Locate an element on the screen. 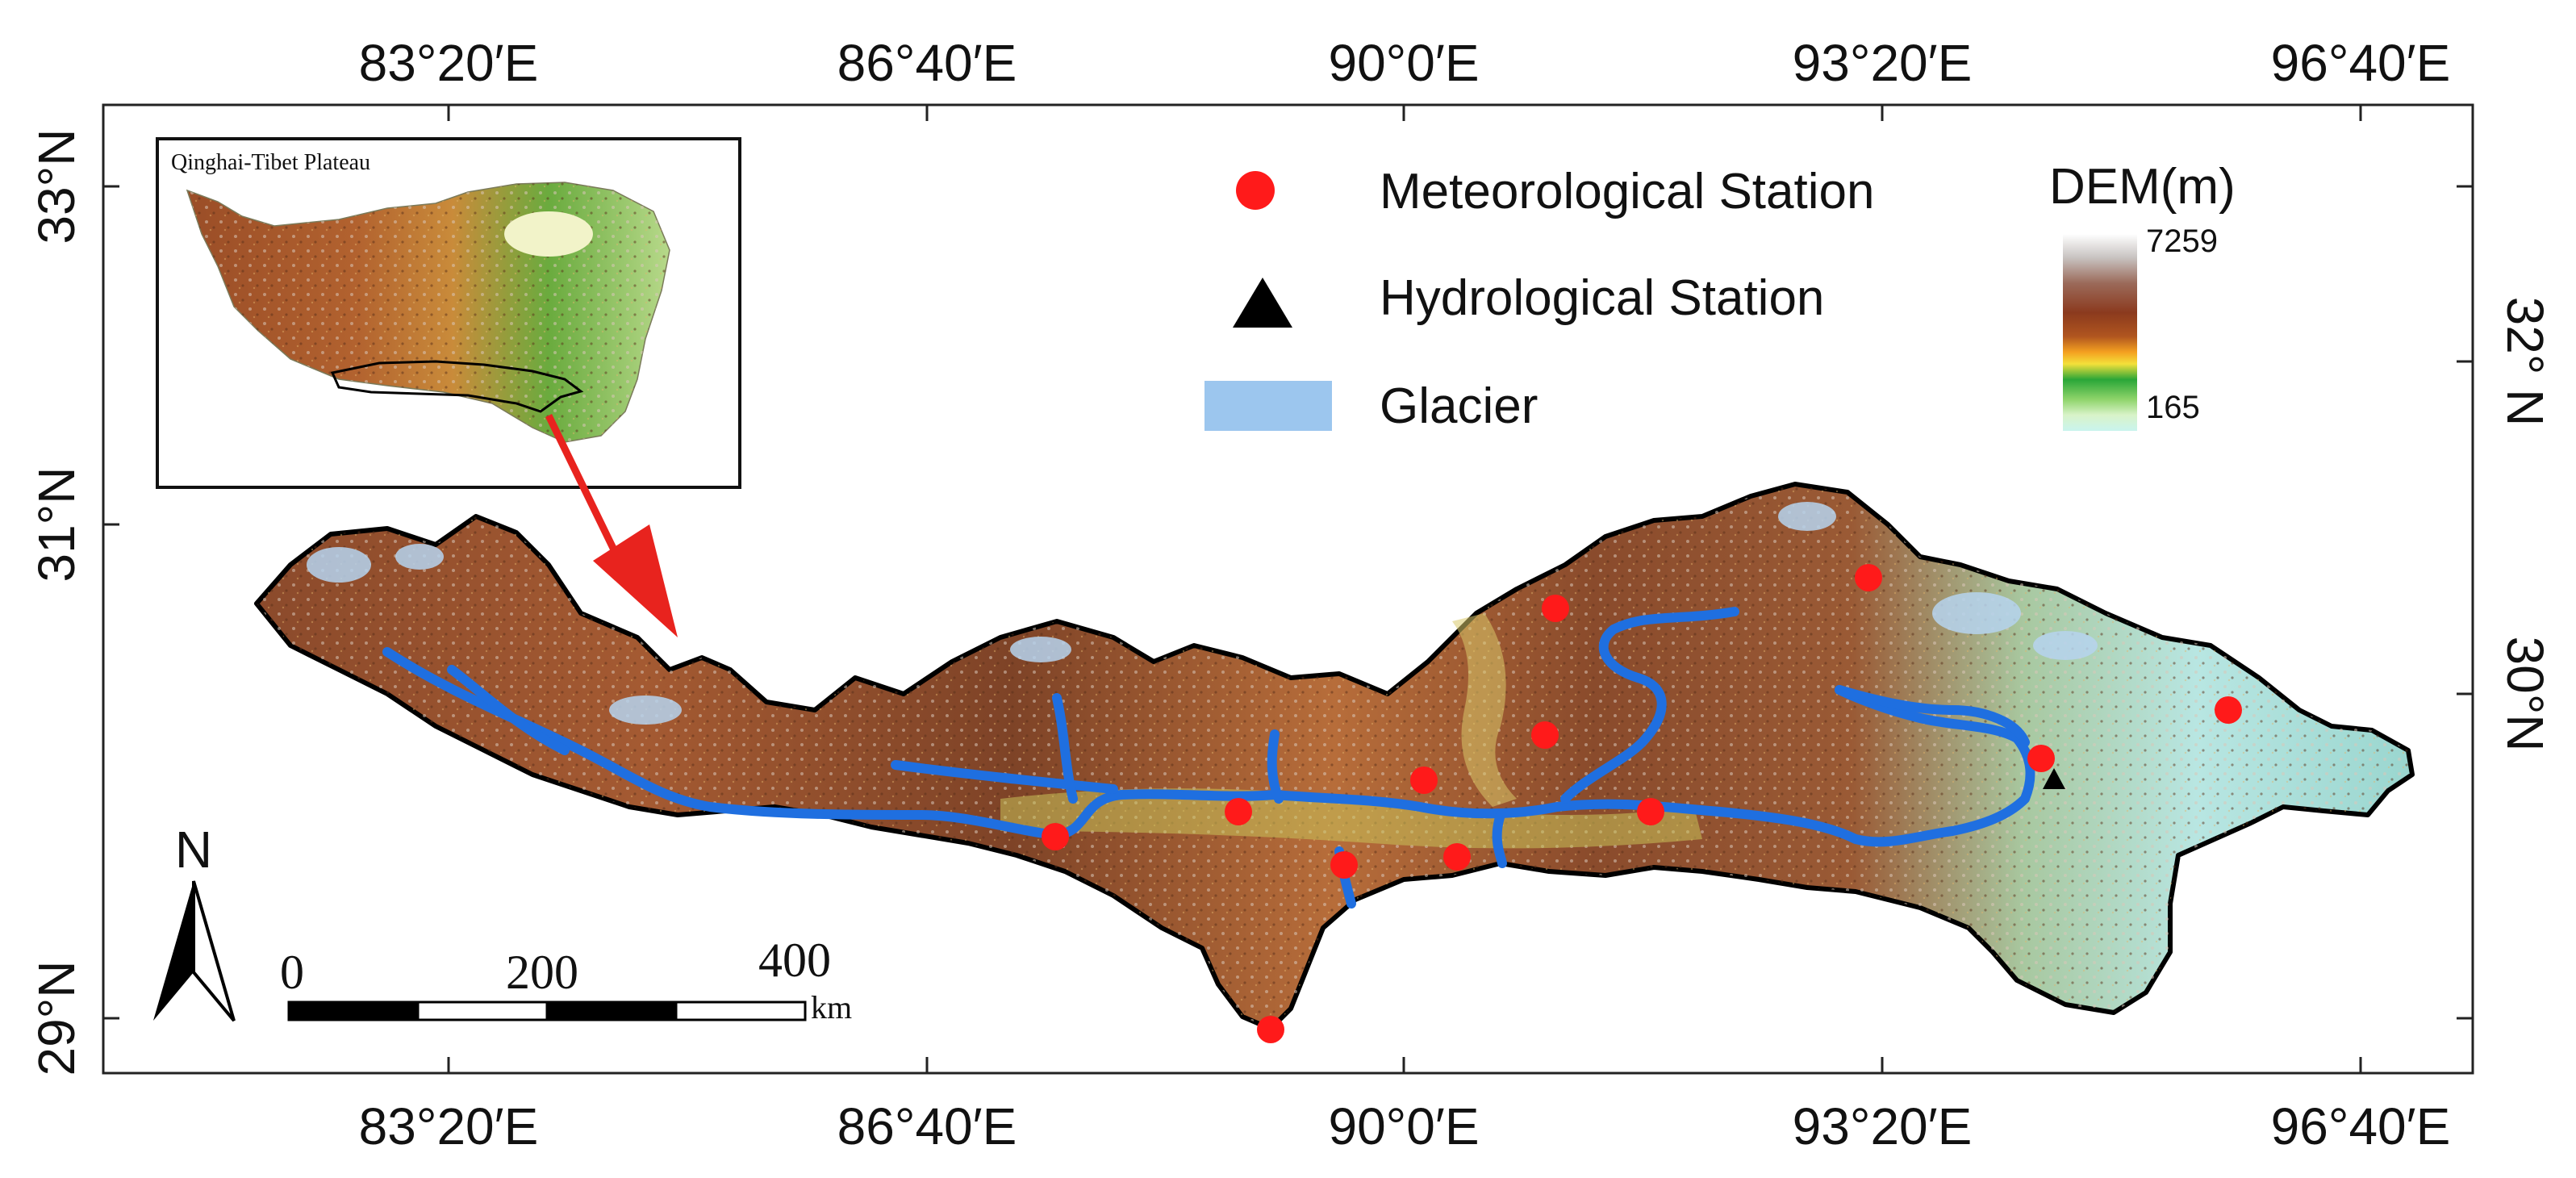 Image resolution: width=2576 pixels, height=1178 pixels. scale-label: 200 is located at coordinates (542, 972).